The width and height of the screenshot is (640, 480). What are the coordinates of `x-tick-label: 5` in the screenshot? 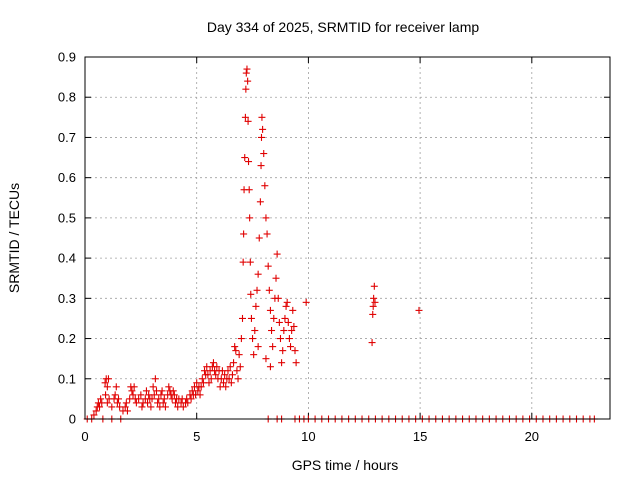 It's located at (196, 436).